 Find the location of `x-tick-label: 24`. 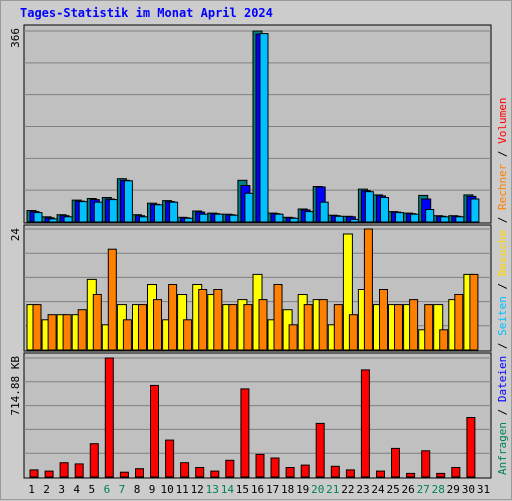

x-tick-label: 24 is located at coordinates (378, 489).